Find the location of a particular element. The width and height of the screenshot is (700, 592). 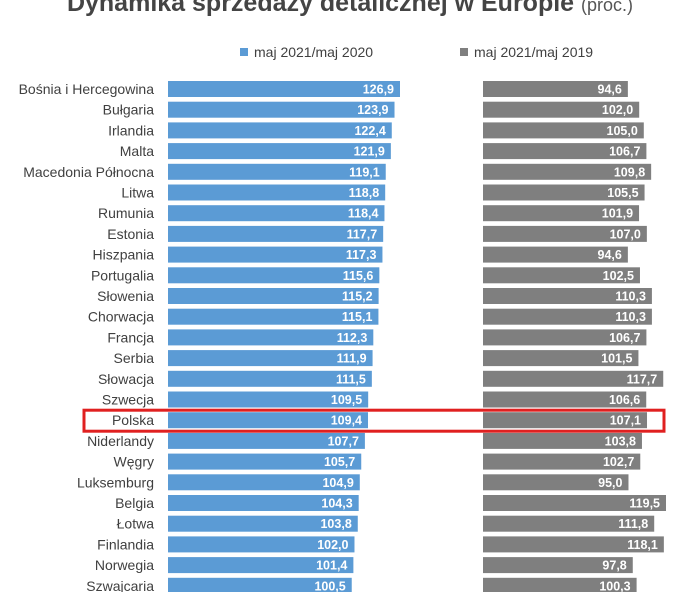

category-label-norwegia: Norwegia is located at coordinates (124, 565).